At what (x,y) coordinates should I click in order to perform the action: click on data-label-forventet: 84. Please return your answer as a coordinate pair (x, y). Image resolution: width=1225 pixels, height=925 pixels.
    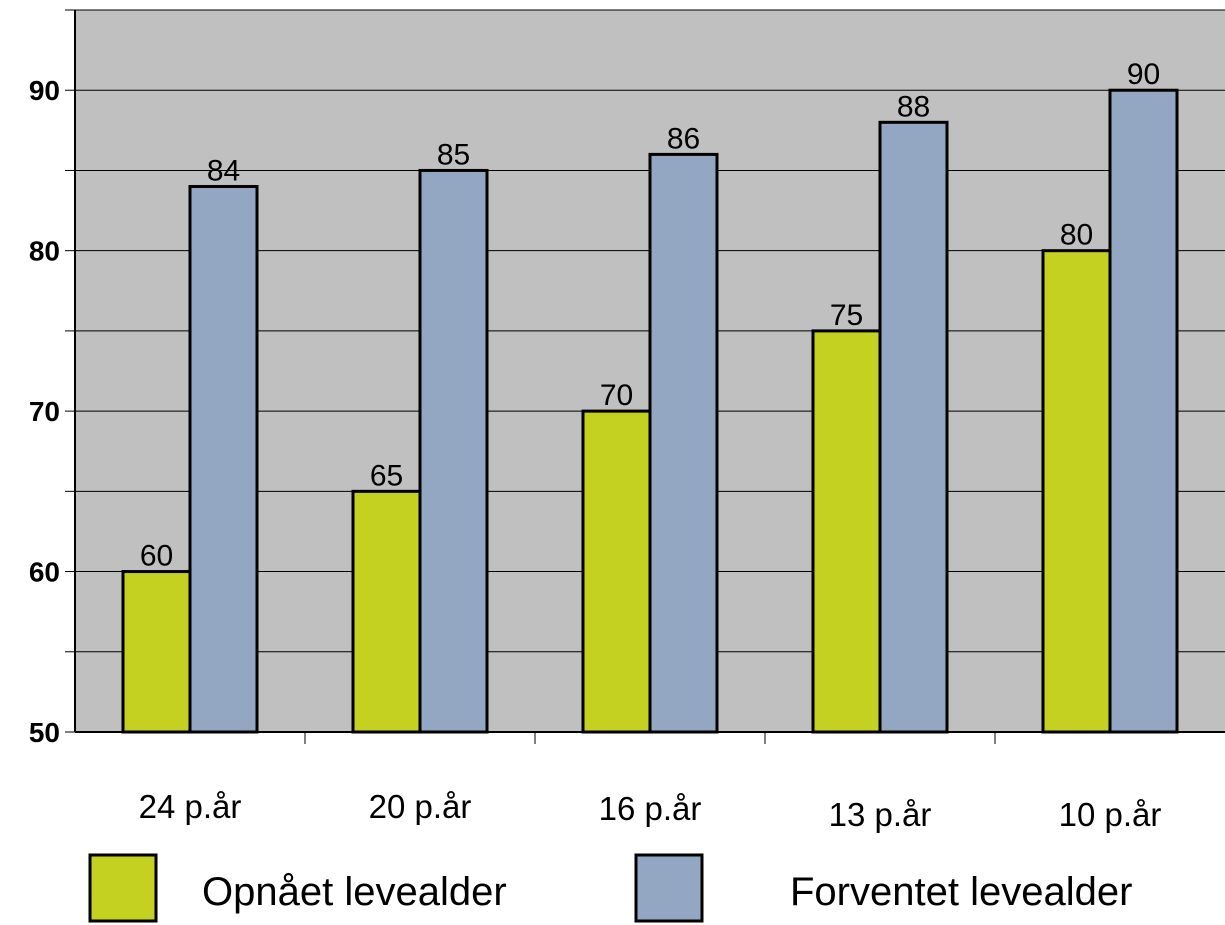
    Looking at the image, I should click on (223, 170).